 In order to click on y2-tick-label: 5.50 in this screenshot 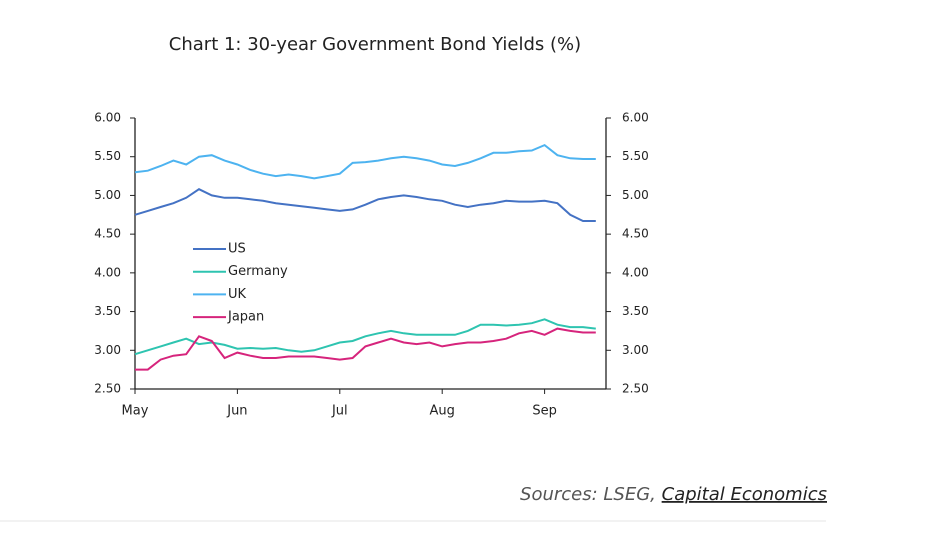, I will do `click(635, 156)`.